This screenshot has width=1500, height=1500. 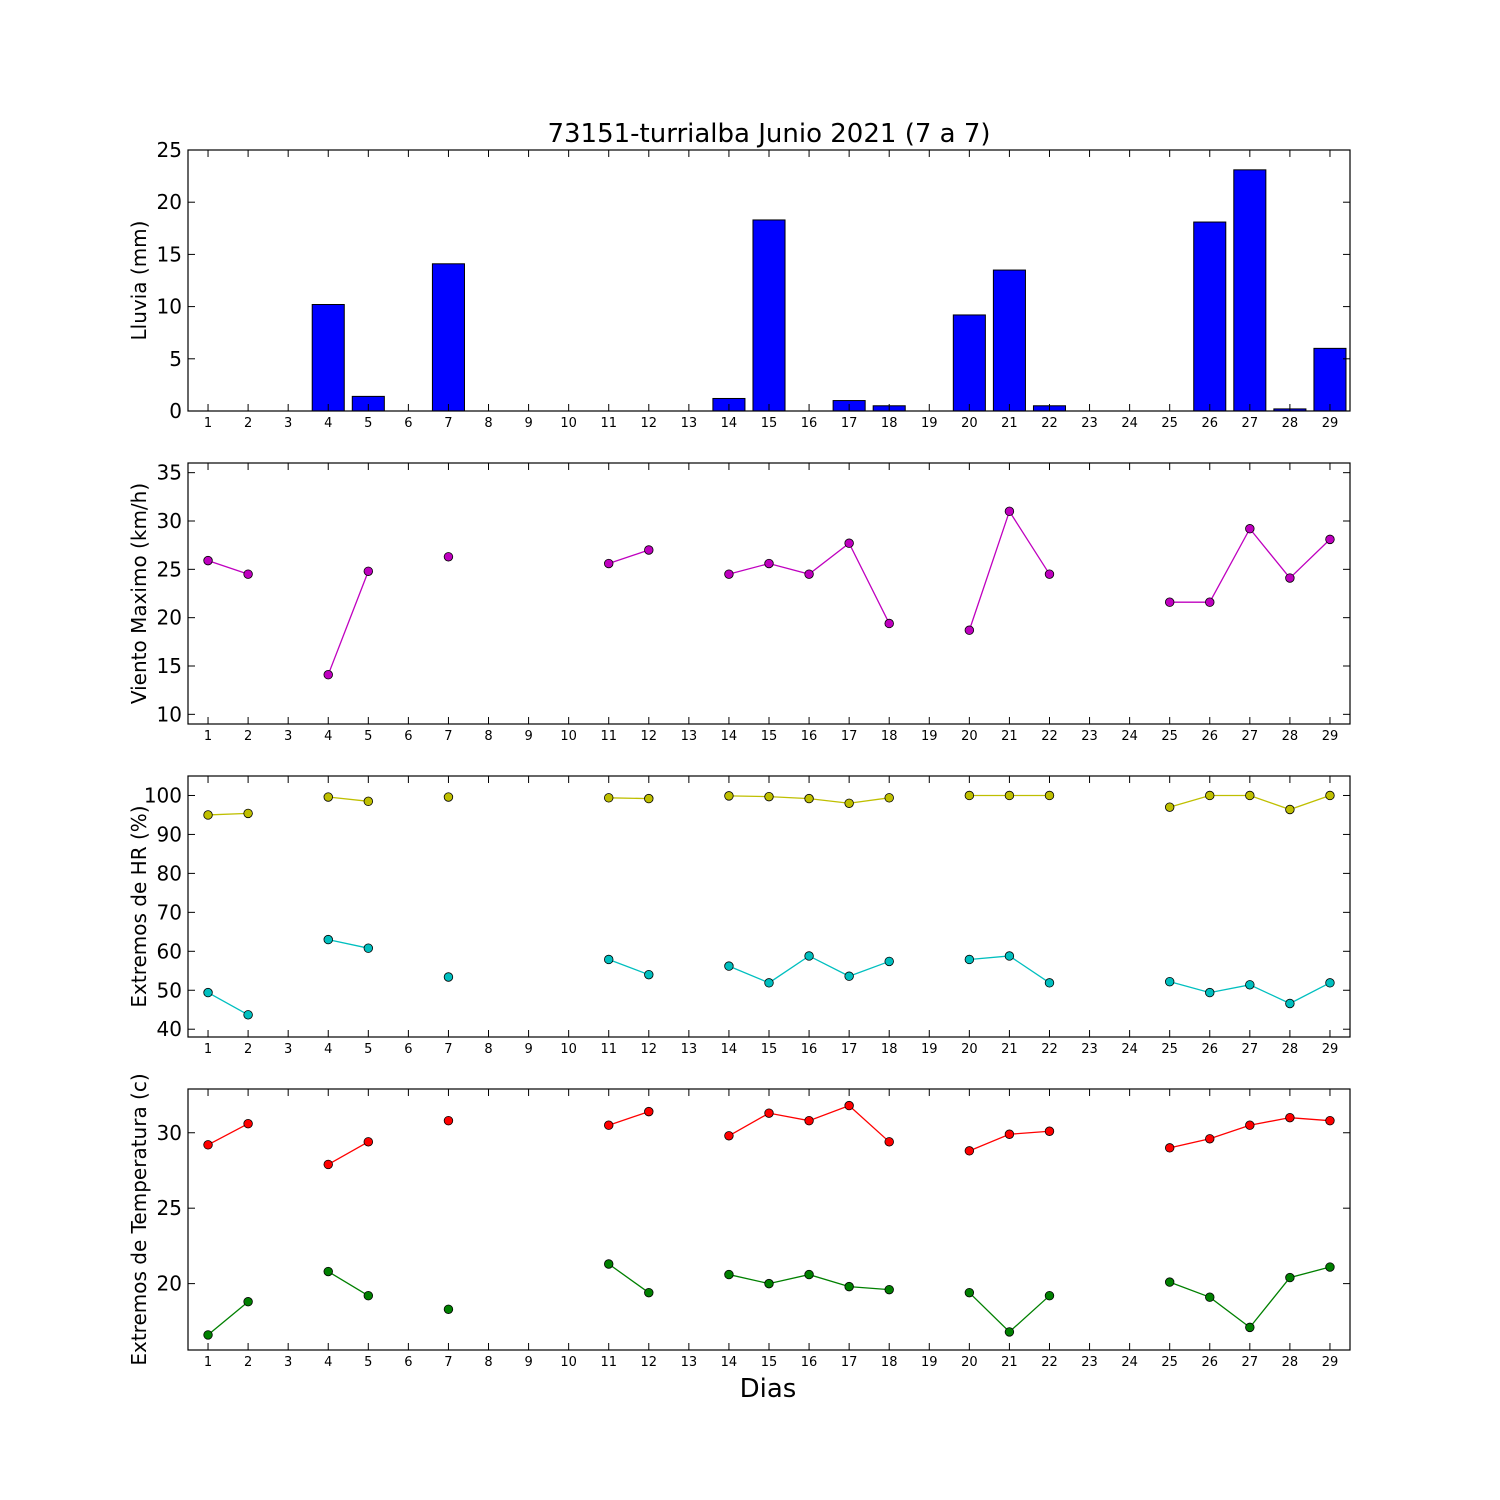 I want to click on rain-xtick-label: 21, so click(x=1009, y=423).